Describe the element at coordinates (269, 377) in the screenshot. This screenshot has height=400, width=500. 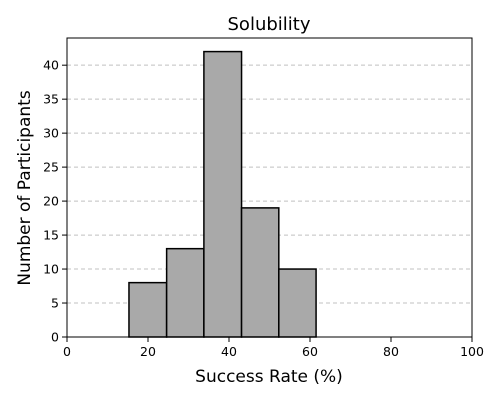
I see `x-axis-label: Success Rate (%)` at that location.